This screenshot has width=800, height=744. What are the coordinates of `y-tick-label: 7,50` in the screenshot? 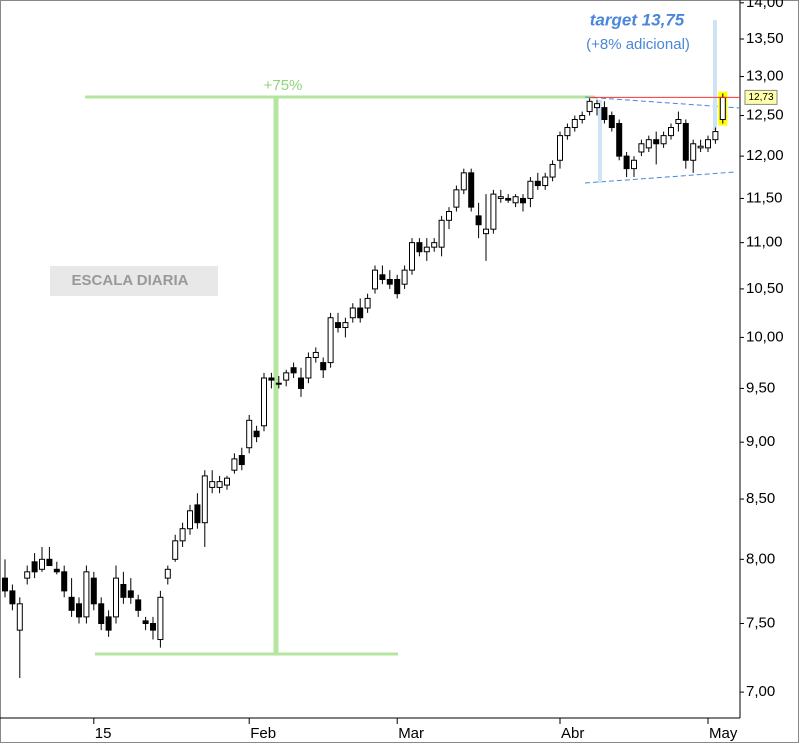 It's located at (760, 622).